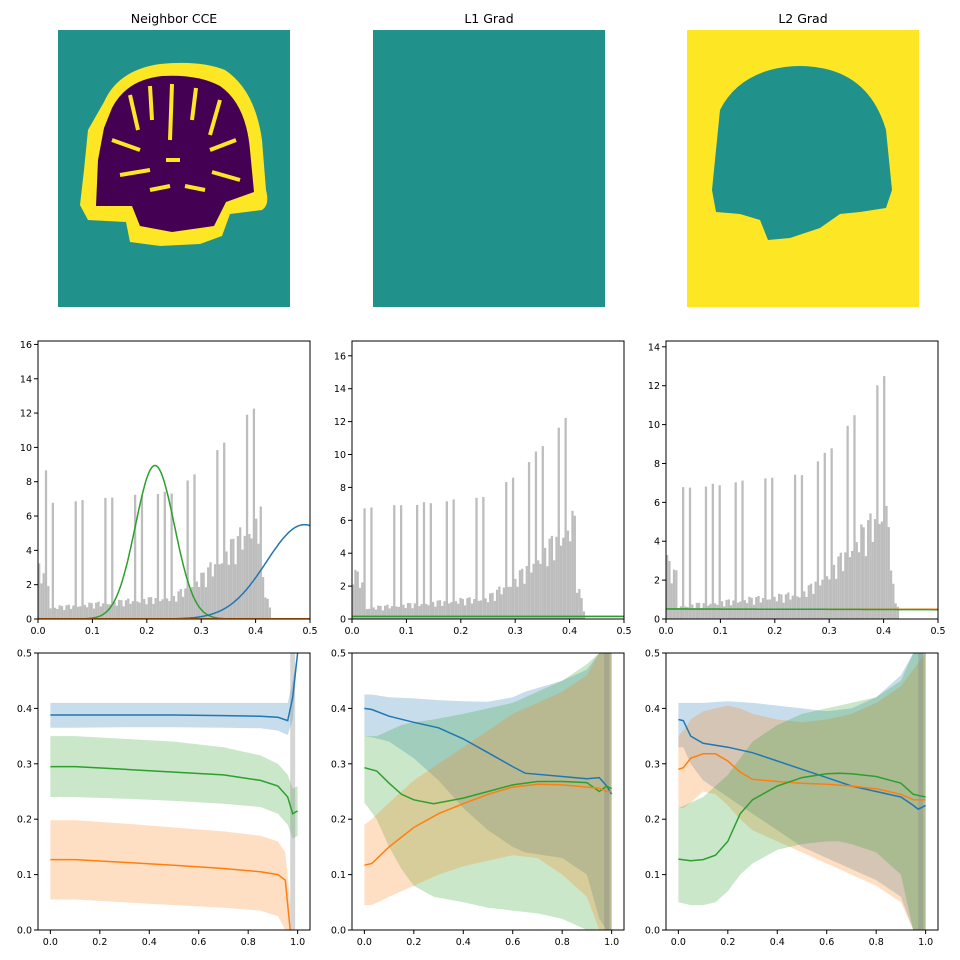  Describe the element at coordinates (937, 631) in the screenshot. I see `x-tick-label: 0.5` at that location.